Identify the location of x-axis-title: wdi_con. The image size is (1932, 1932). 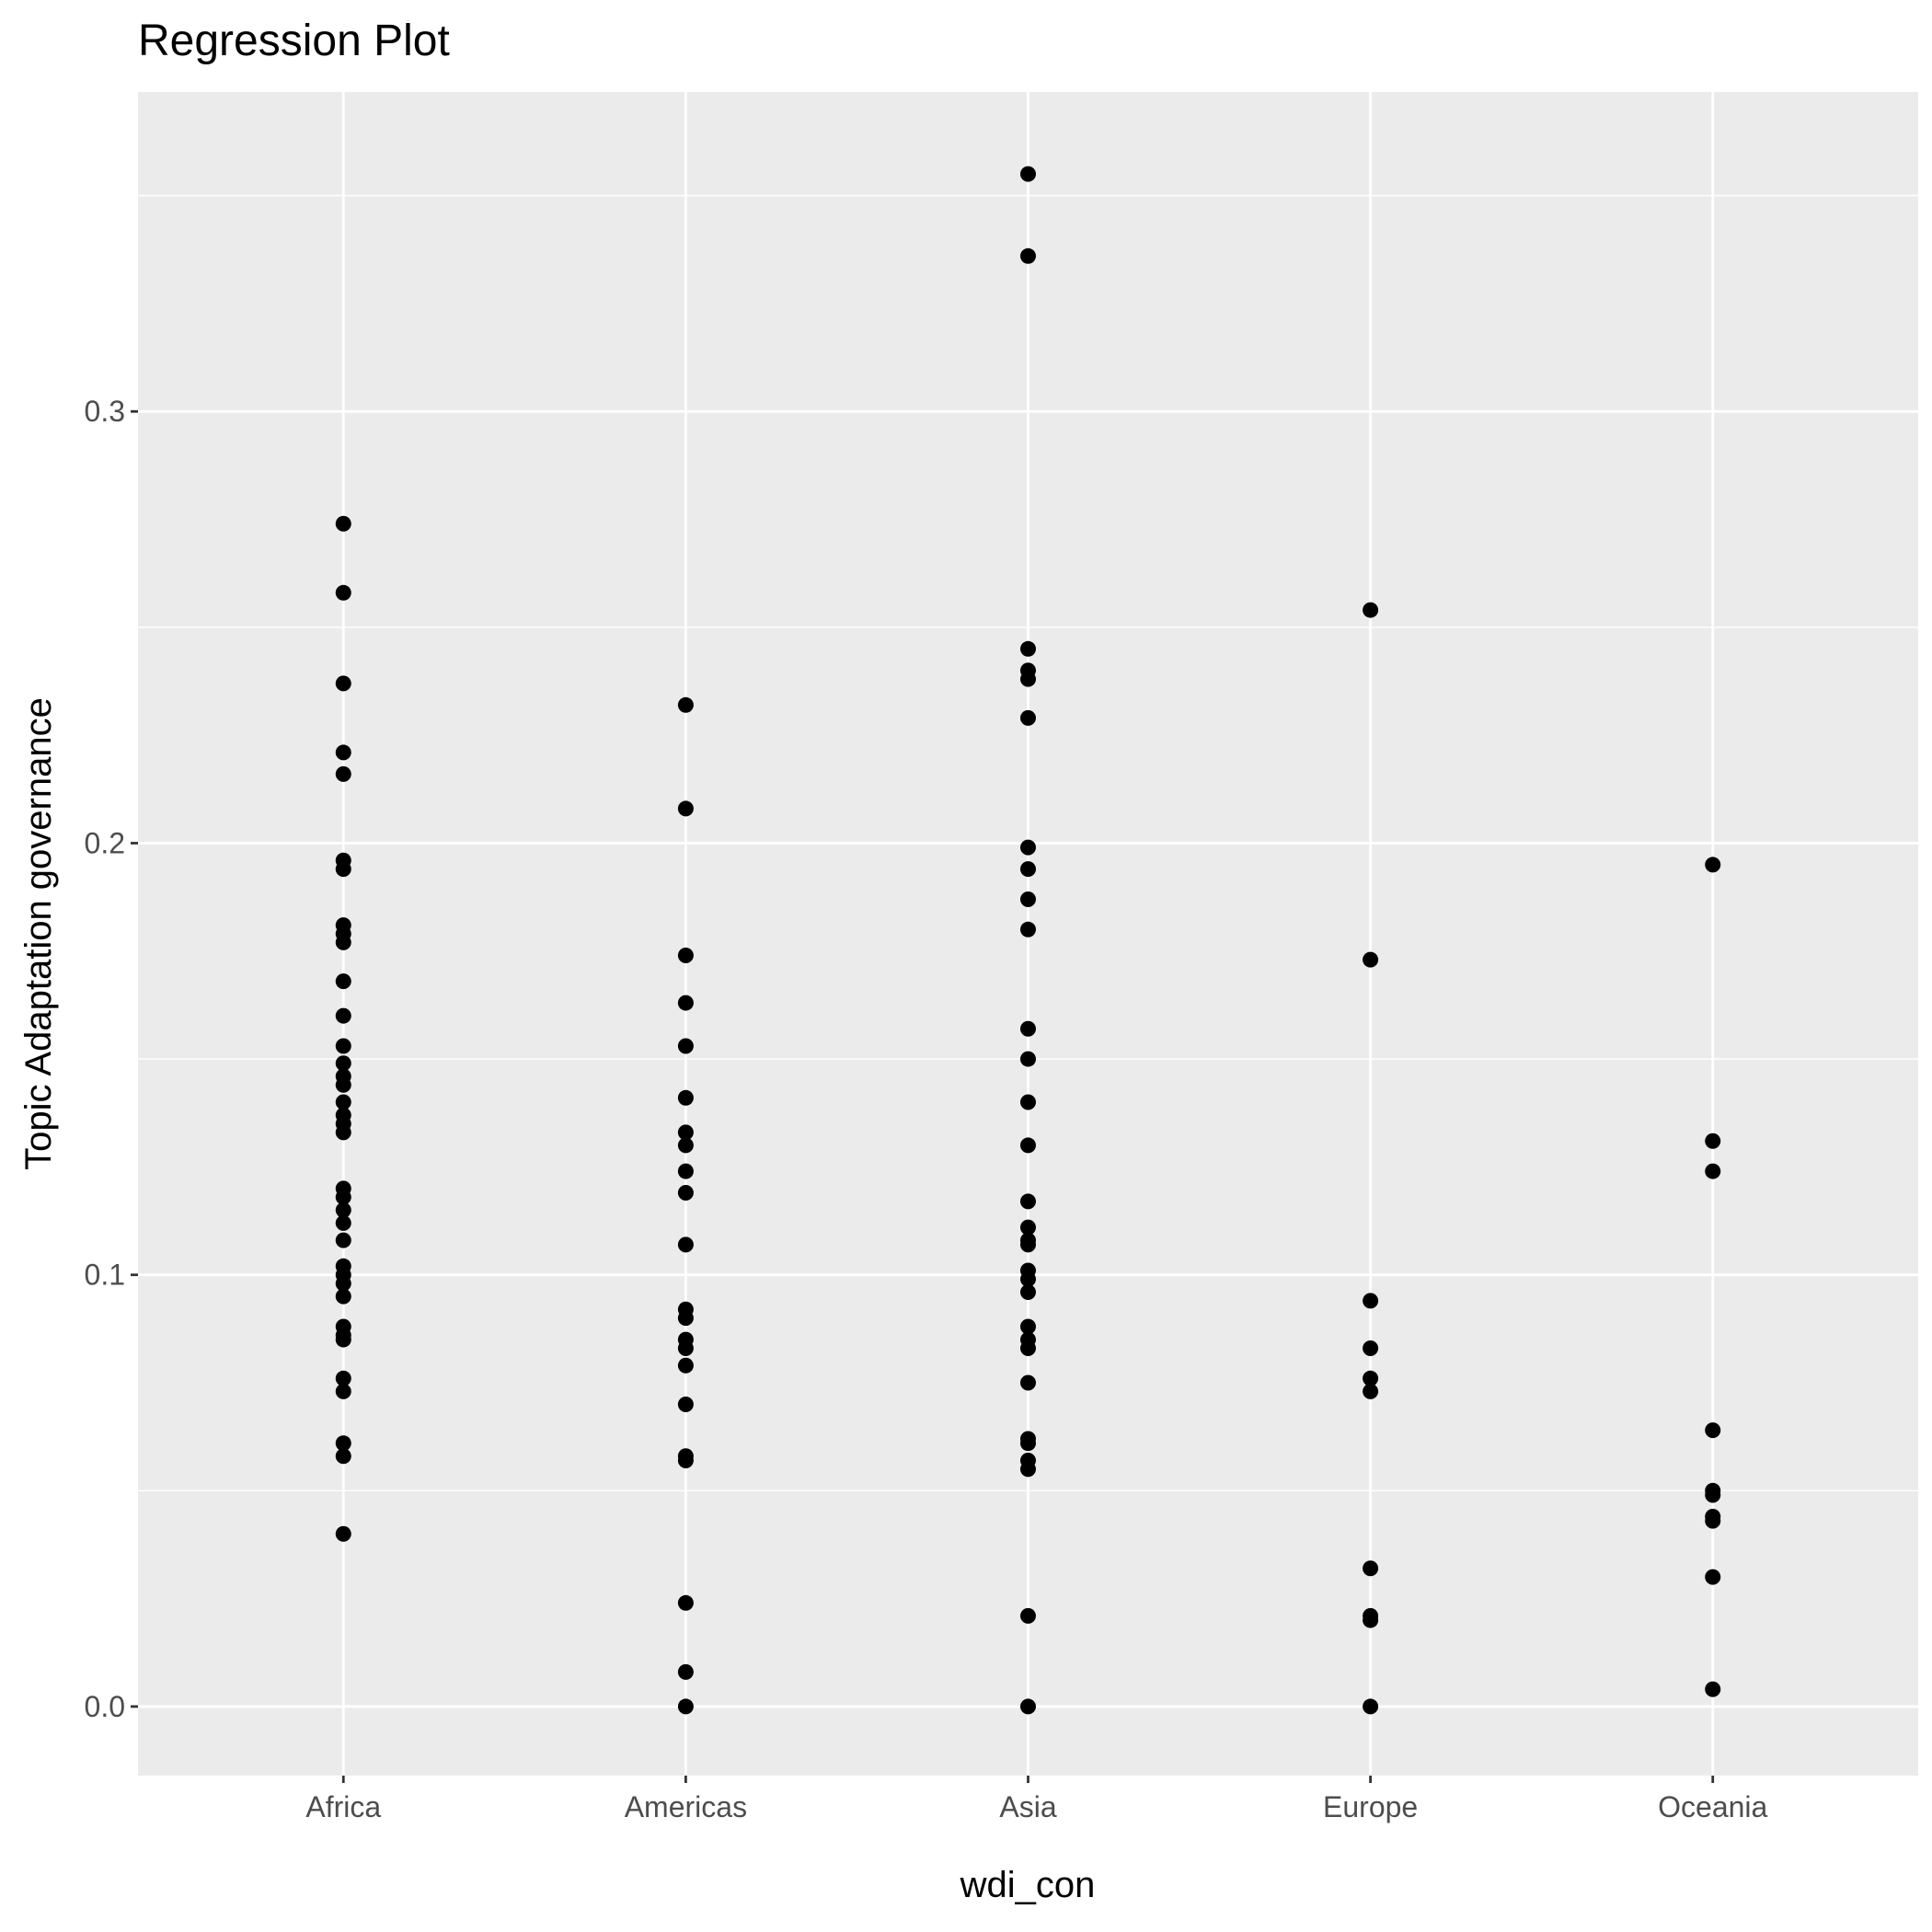
(1028, 1885).